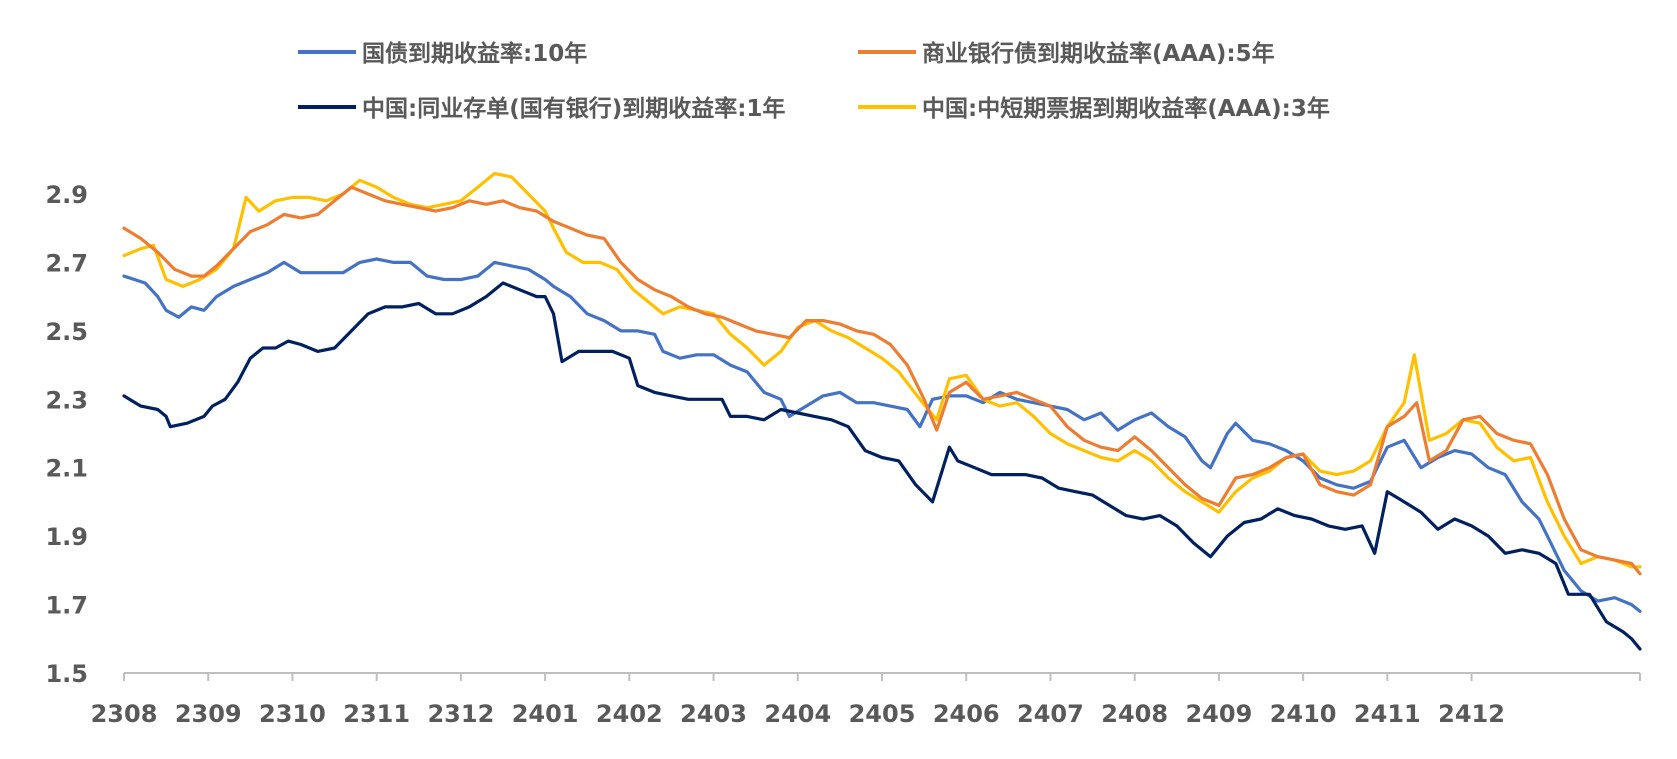 The height and width of the screenshot is (759, 1677). I want to click on x-tick-label: 2403, so click(713, 714).